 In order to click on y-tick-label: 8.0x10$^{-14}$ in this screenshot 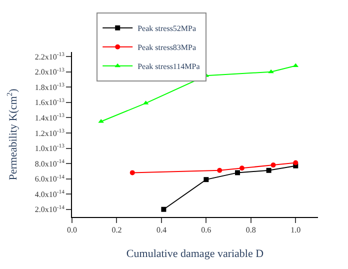, I will do `click(49, 163)`.